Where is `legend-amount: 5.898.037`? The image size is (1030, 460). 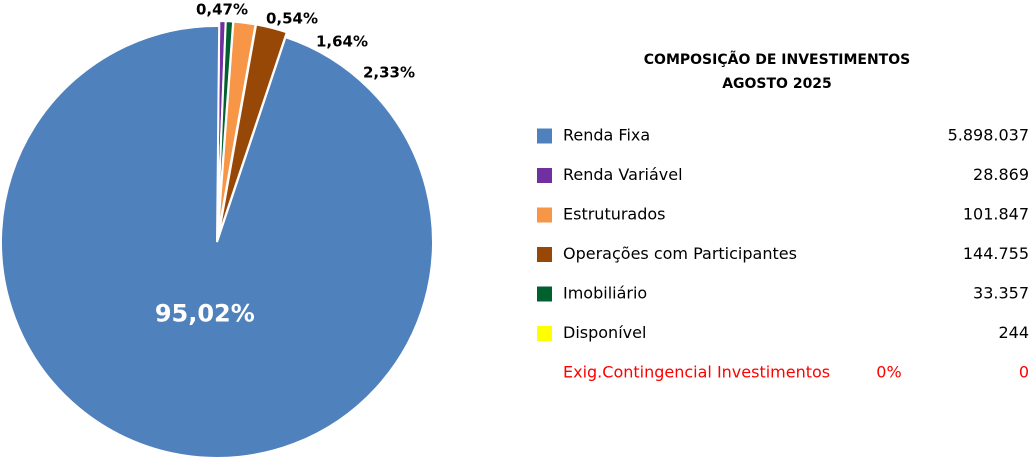 legend-amount: 5.898.037 is located at coordinates (988, 135).